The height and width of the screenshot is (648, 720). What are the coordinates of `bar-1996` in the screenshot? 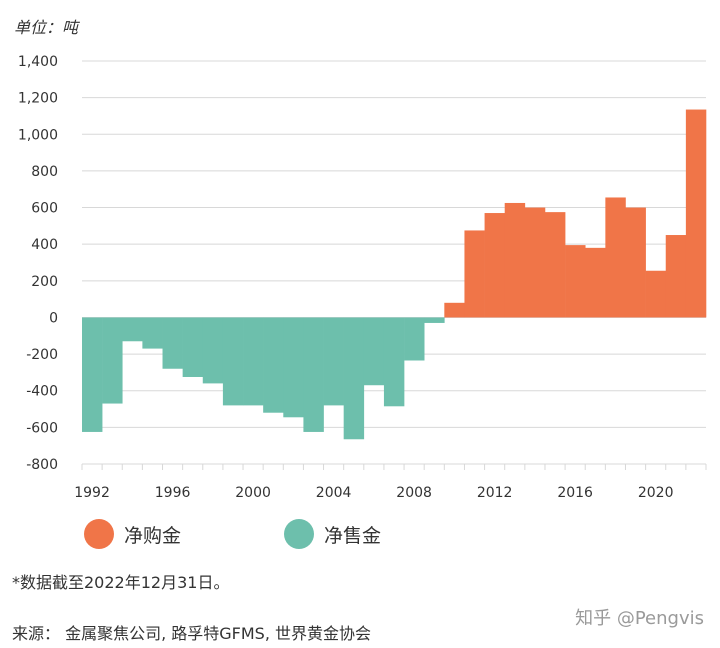 It's located at (172, 343).